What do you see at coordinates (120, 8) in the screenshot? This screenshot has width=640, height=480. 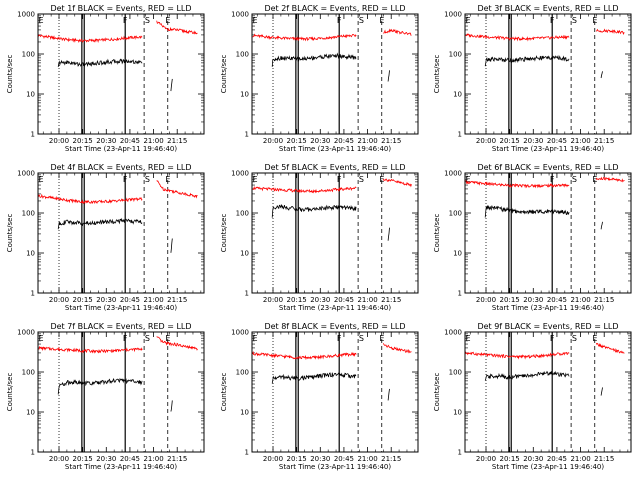 I see `panel-title: Det 1f BLACK = Events, RED = LLD` at bounding box center [120, 8].